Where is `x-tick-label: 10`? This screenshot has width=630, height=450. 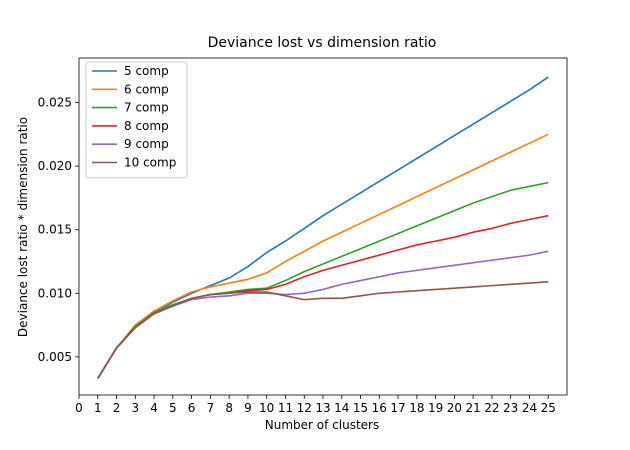
x-tick-label: 10 is located at coordinates (266, 408).